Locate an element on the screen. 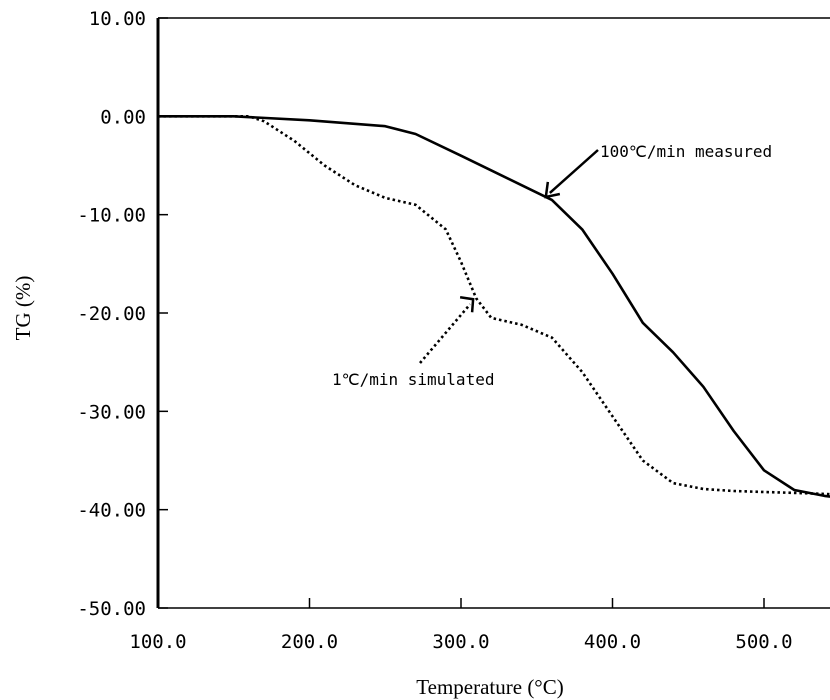  x-tick-label: 400.0 is located at coordinates (612, 642).